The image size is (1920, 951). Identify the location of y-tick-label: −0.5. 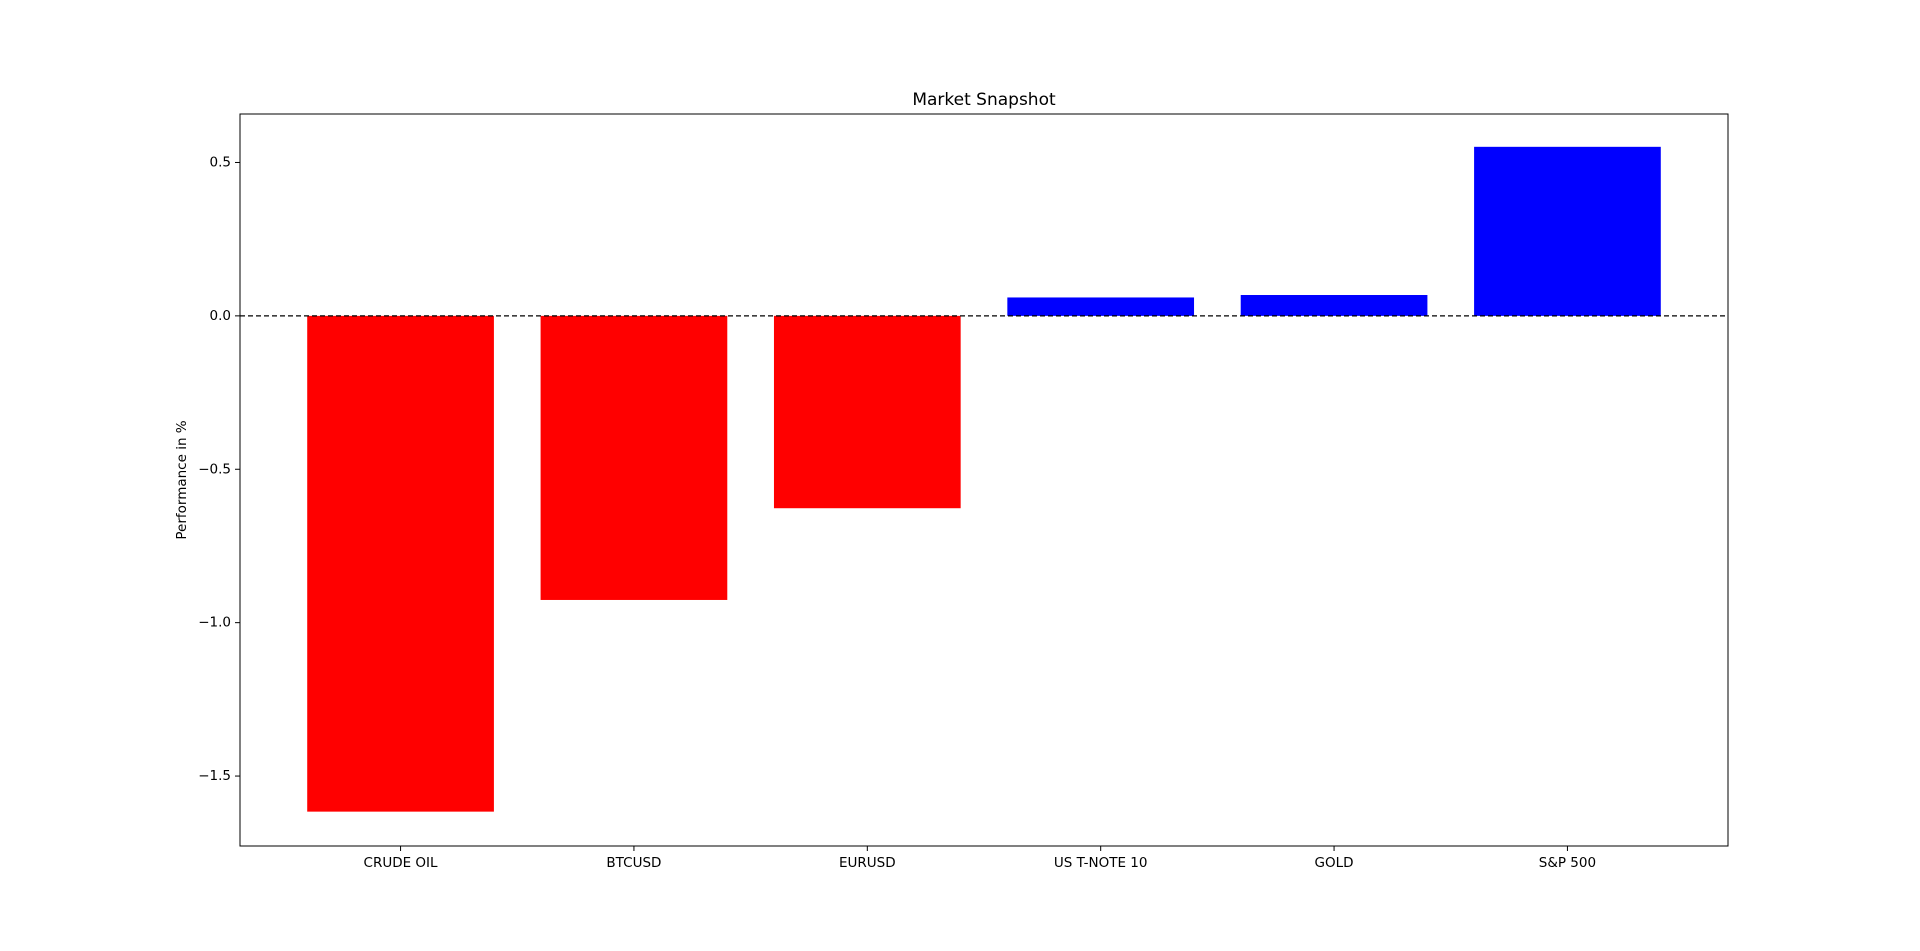
(214, 469).